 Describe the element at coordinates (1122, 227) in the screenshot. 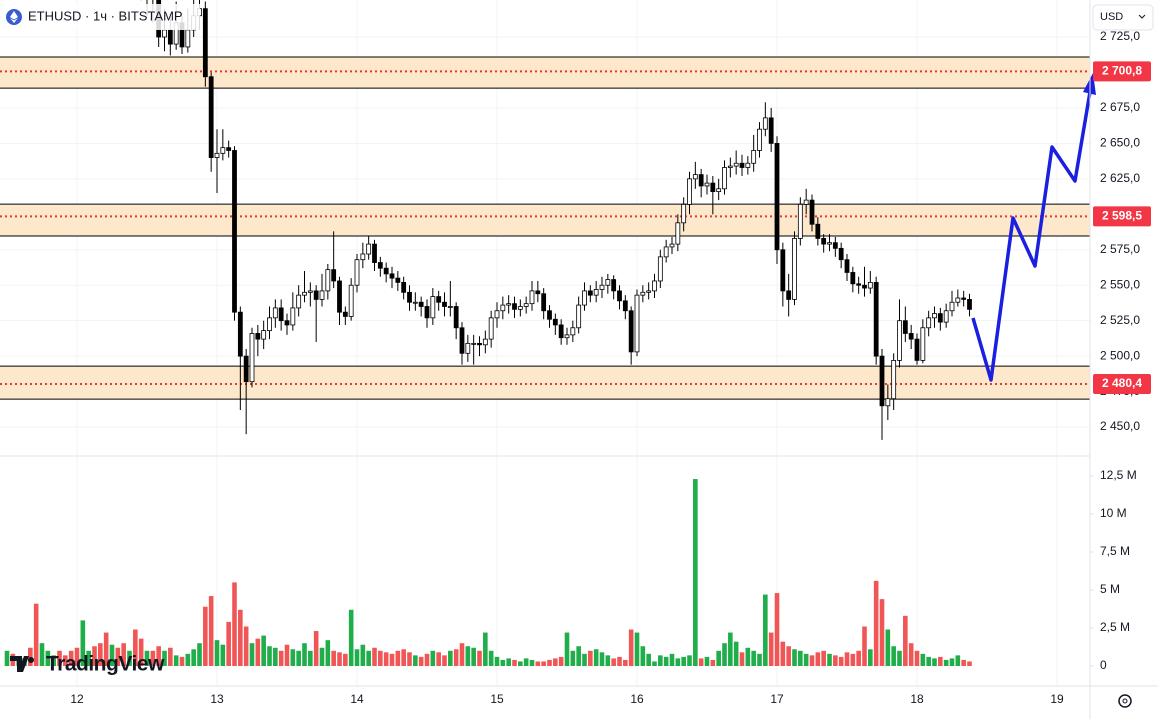

I see `level-labels: 2 700,8 2 598,5 2 480,4` at that location.